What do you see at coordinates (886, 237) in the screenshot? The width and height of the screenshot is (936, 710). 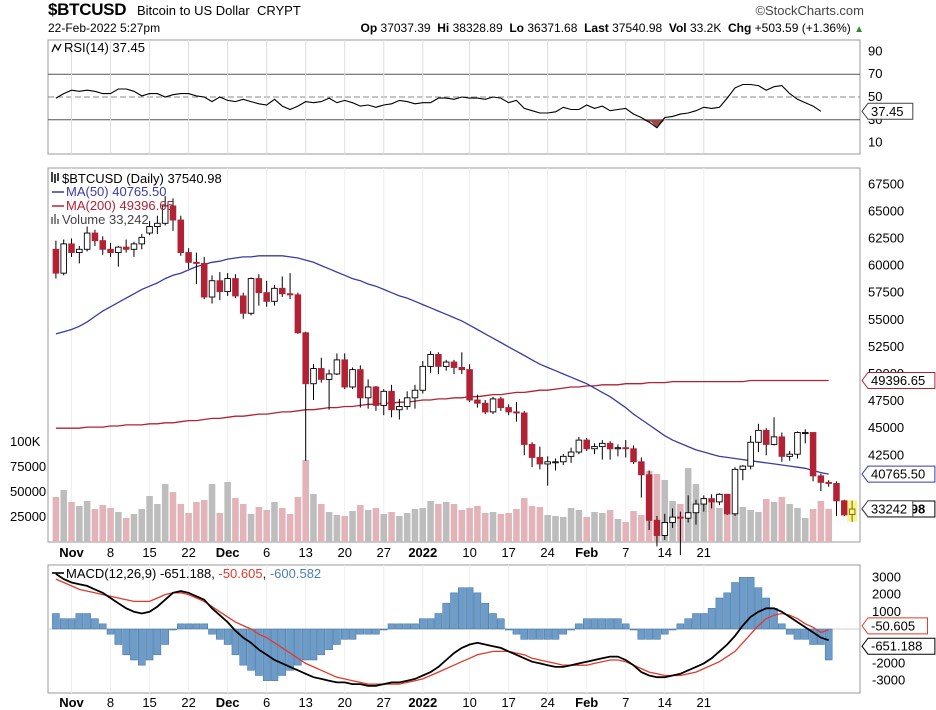 I see `price-tick-label: 62500` at bounding box center [886, 237].